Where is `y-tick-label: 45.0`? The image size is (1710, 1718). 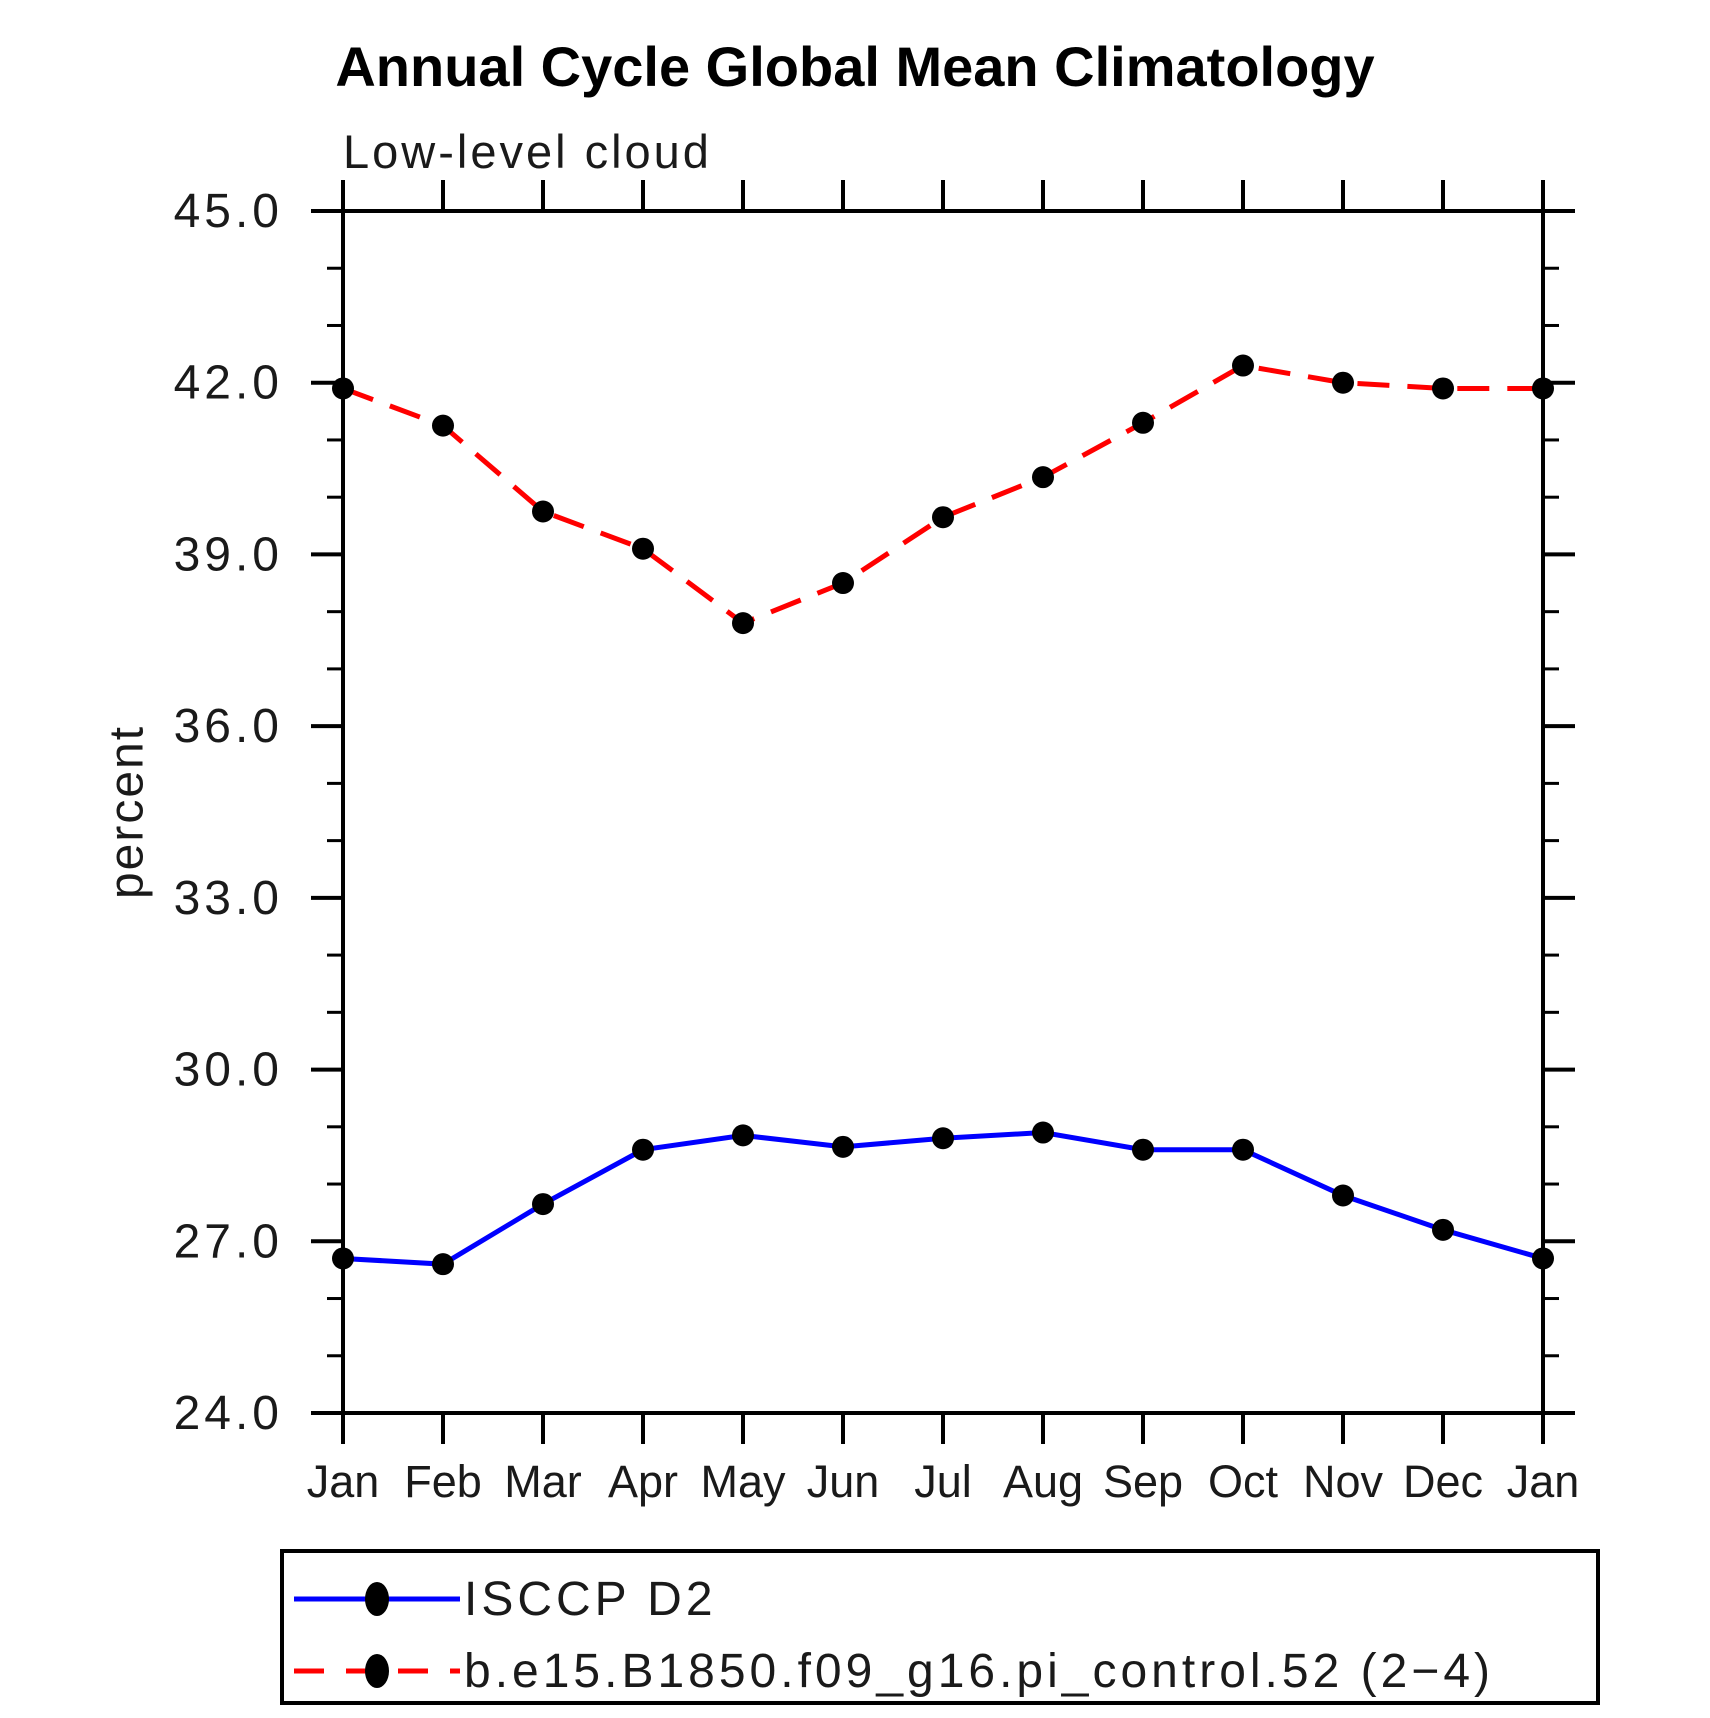
y-tick-label: 45.0 is located at coordinates (228, 211).